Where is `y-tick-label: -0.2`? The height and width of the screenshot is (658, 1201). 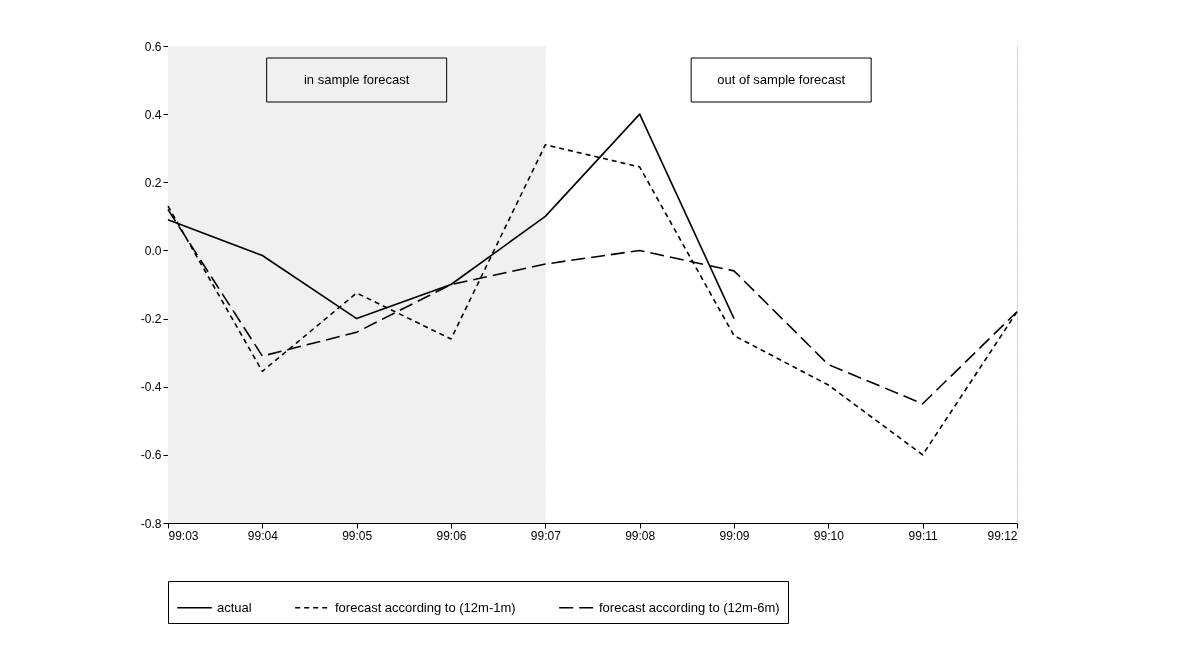 y-tick-label: -0.2 is located at coordinates (151, 319).